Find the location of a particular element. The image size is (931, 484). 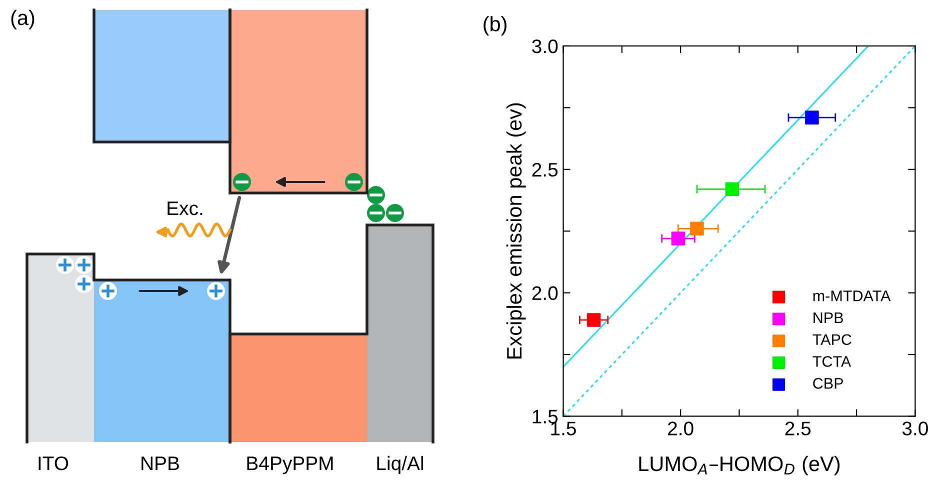

x-tick-label: 2.5 is located at coordinates (798, 429).